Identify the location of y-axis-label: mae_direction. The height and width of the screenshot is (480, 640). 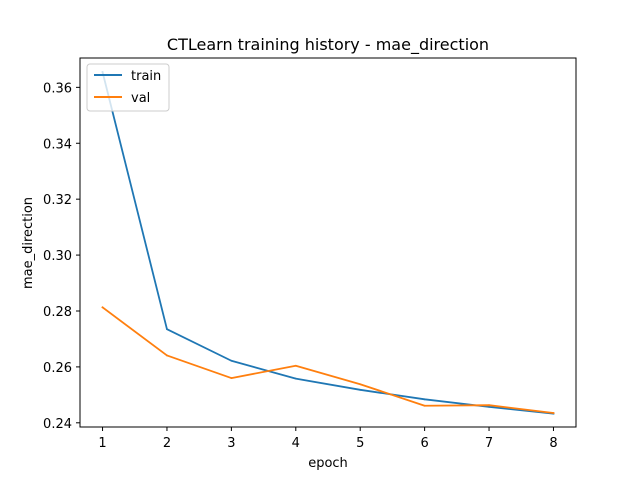
(28, 243).